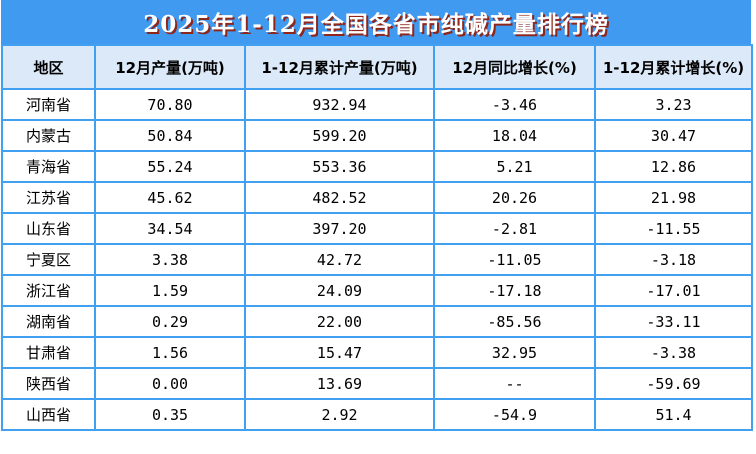 The image size is (756, 454). What do you see at coordinates (170, 67) in the screenshot?
I see `column-header-1: 12月产量(万吨)` at bounding box center [170, 67].